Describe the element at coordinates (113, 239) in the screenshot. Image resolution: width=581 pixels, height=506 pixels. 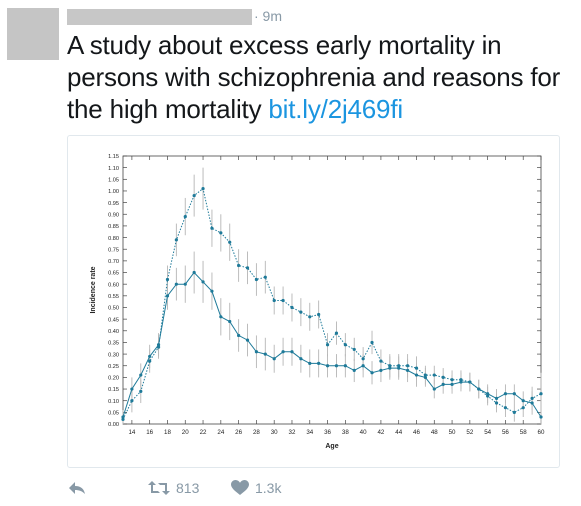
I see `y-tick-label: 0.80` at that location.